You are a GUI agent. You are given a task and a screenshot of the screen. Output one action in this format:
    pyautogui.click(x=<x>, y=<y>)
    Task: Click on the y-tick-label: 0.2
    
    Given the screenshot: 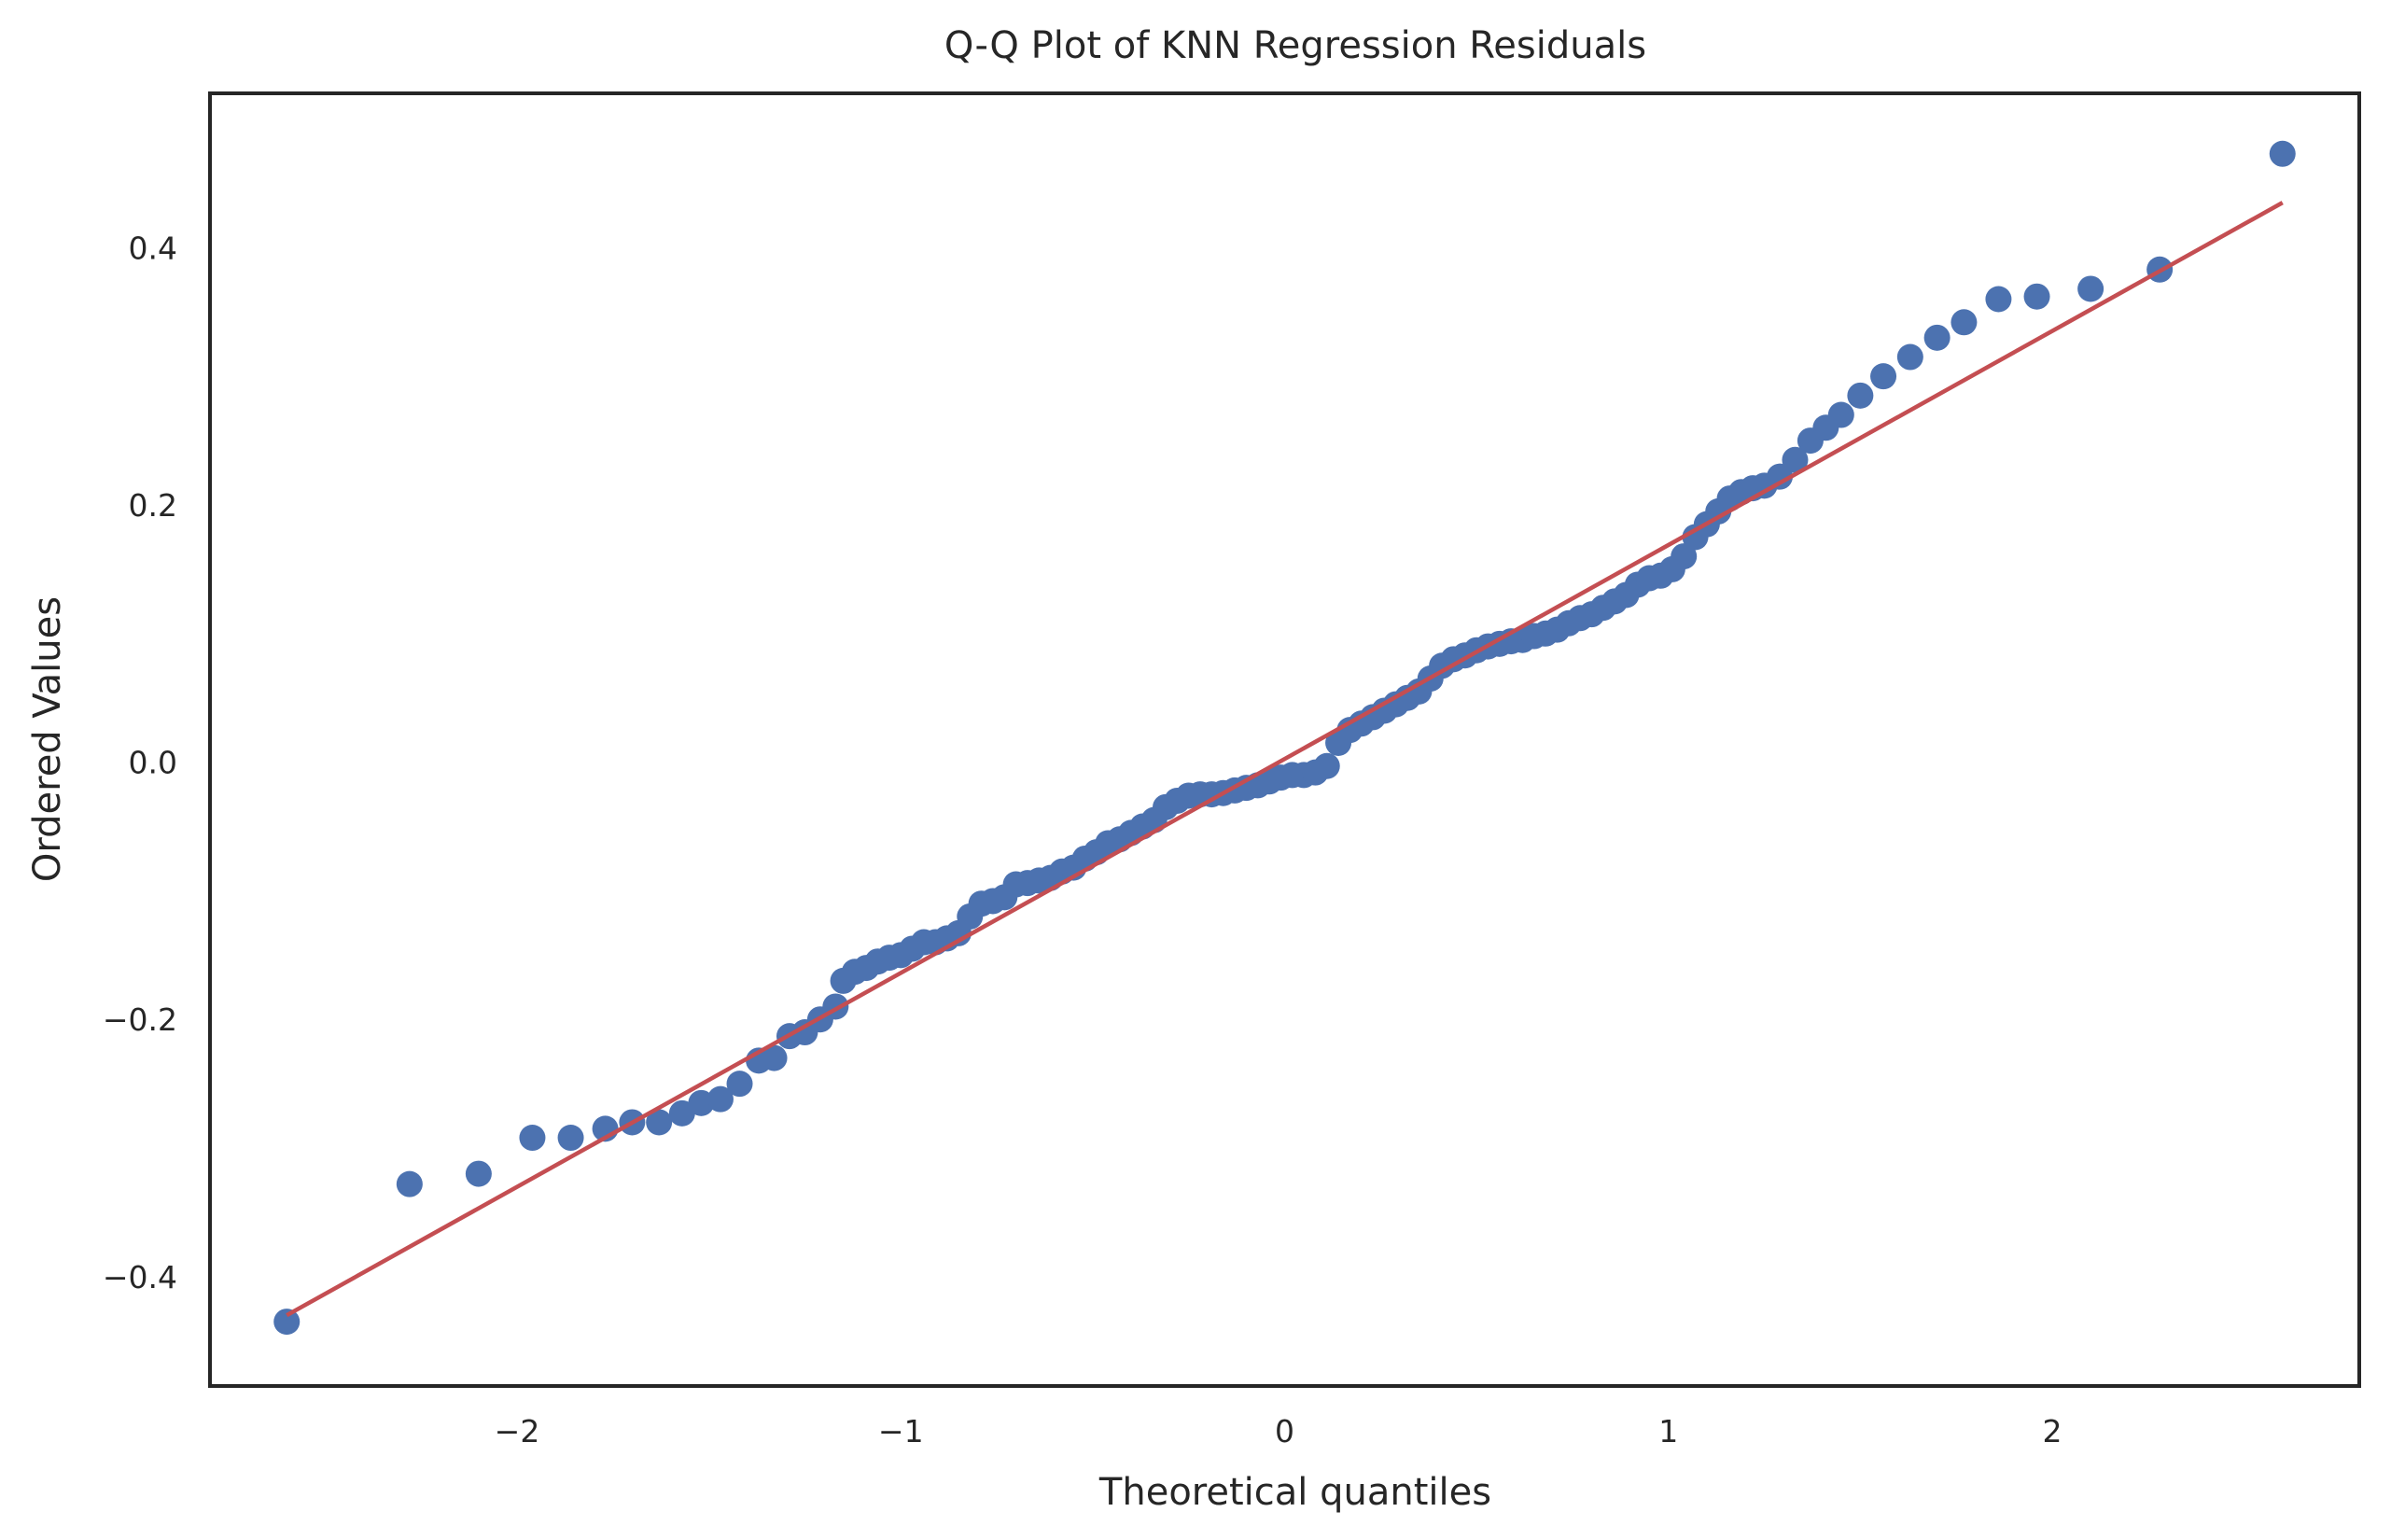 What is the action you would take?
    pyautogui.click(x=153, y=506)
    